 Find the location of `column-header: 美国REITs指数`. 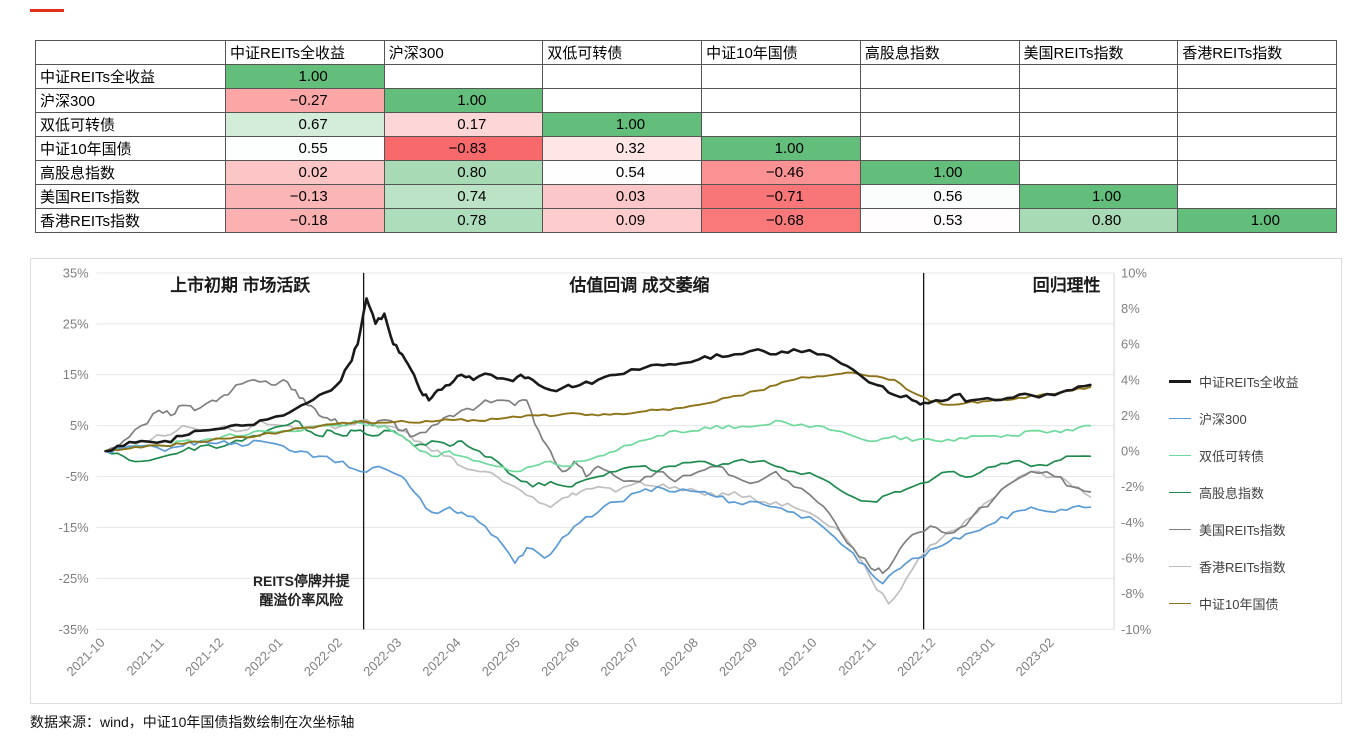

column-header: 美国REITs指数 is located at coordinates (1098, 52).